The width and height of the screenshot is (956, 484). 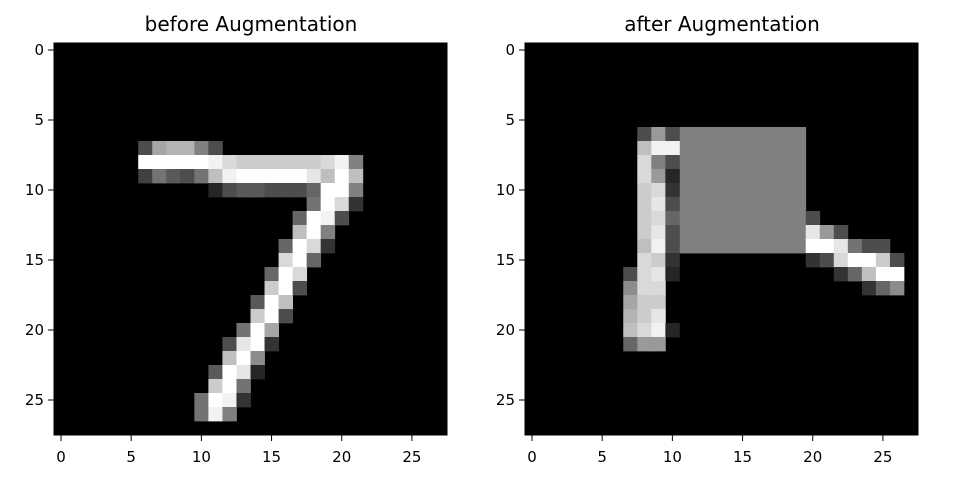 I want to click on y-tick-label: 25, so click(x=34, y=400).